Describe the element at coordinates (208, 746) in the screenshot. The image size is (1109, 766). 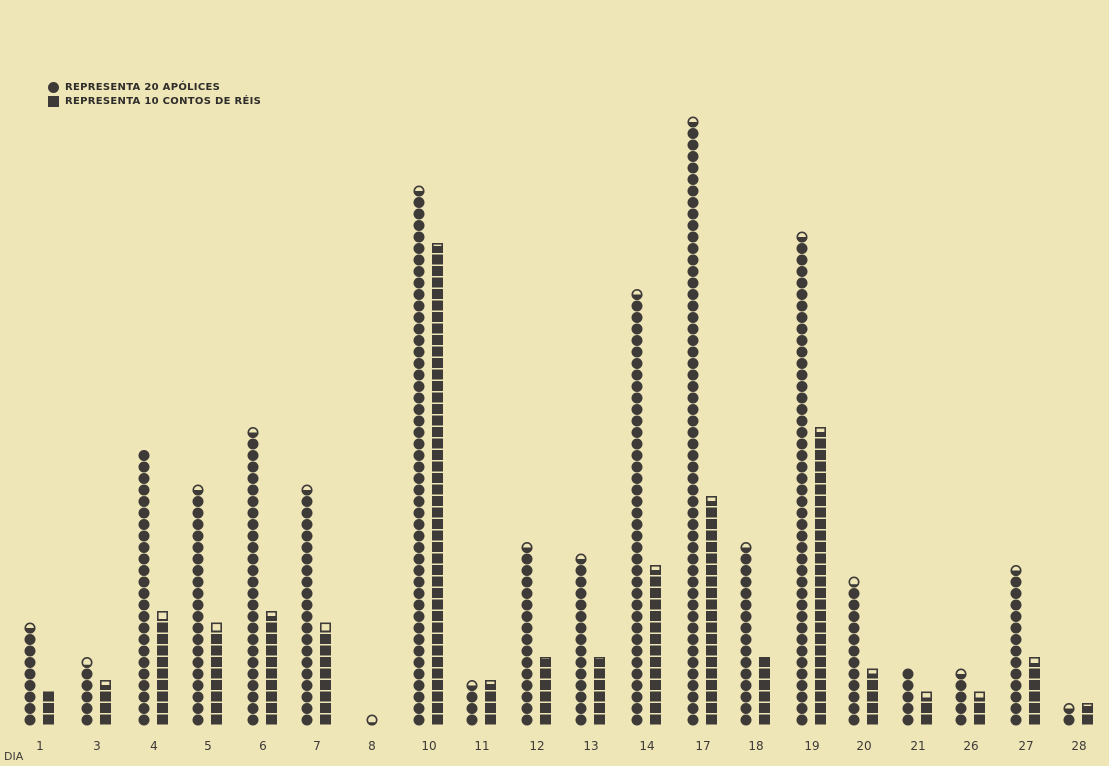
I see `day-tick-label: 5` at that location.